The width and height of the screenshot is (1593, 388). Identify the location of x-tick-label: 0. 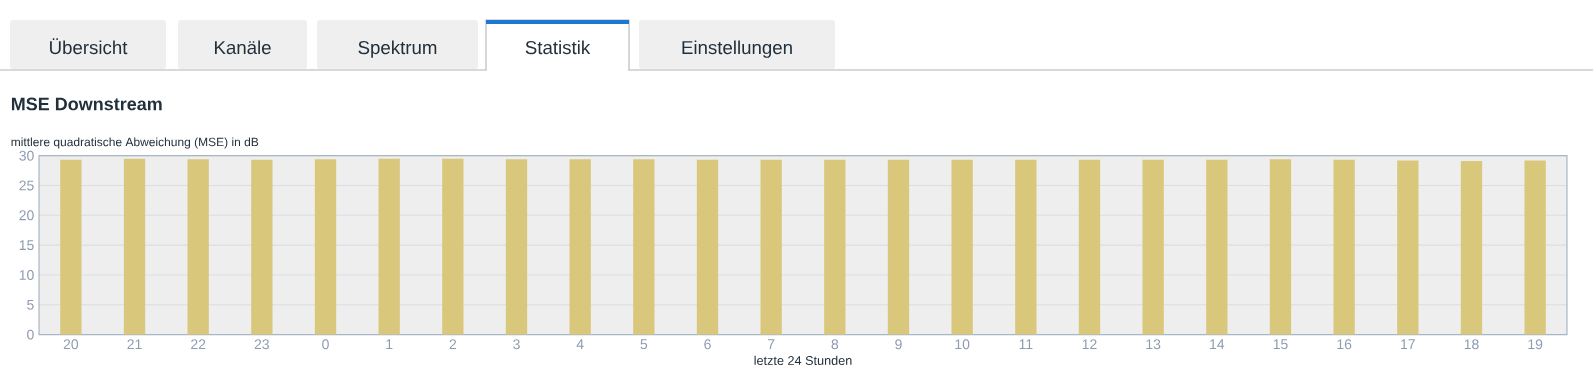
(325, 344).